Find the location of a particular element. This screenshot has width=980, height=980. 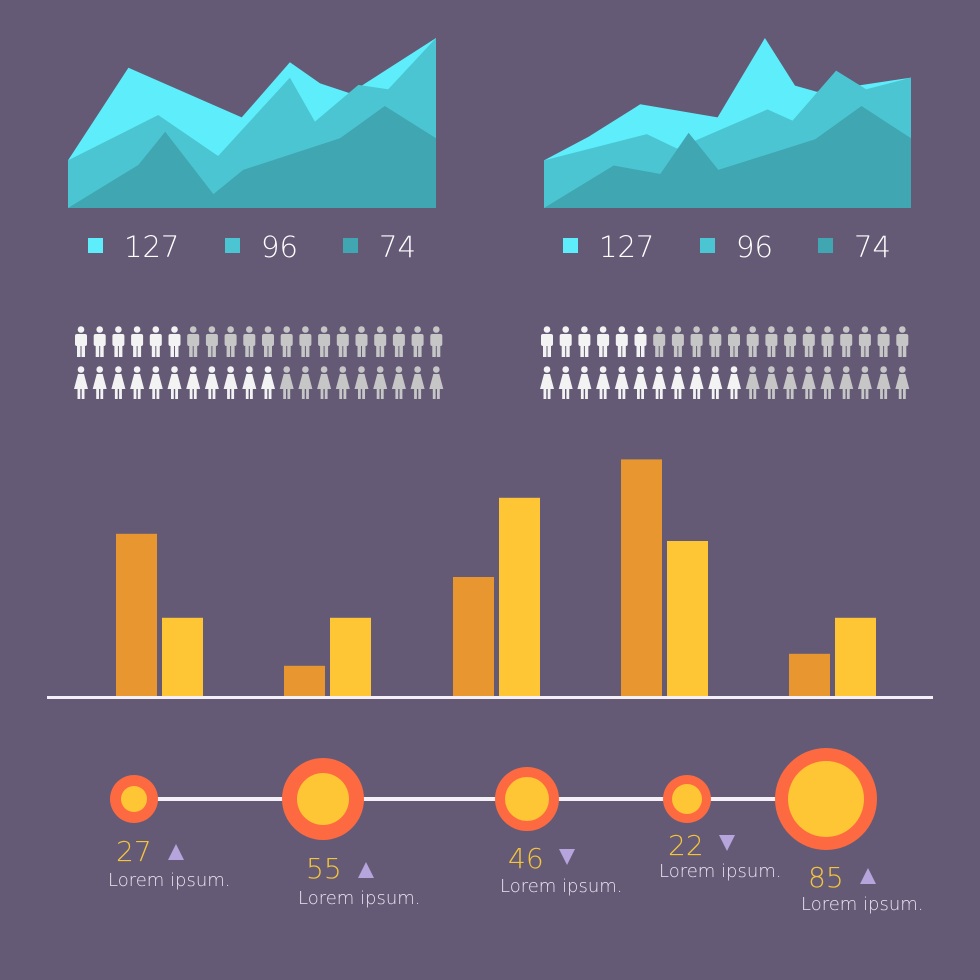

timeline-line is located at coordinates (480, 799).